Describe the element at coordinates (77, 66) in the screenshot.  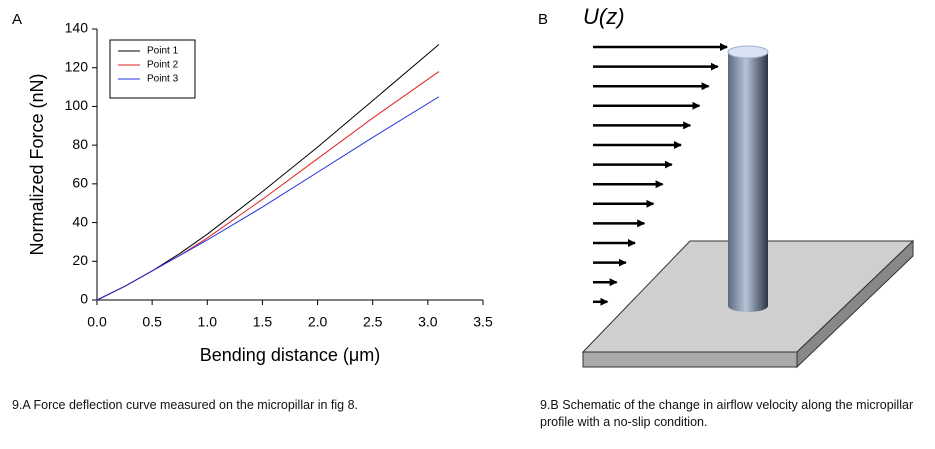
I see `y-tick-label: 120` at that location.